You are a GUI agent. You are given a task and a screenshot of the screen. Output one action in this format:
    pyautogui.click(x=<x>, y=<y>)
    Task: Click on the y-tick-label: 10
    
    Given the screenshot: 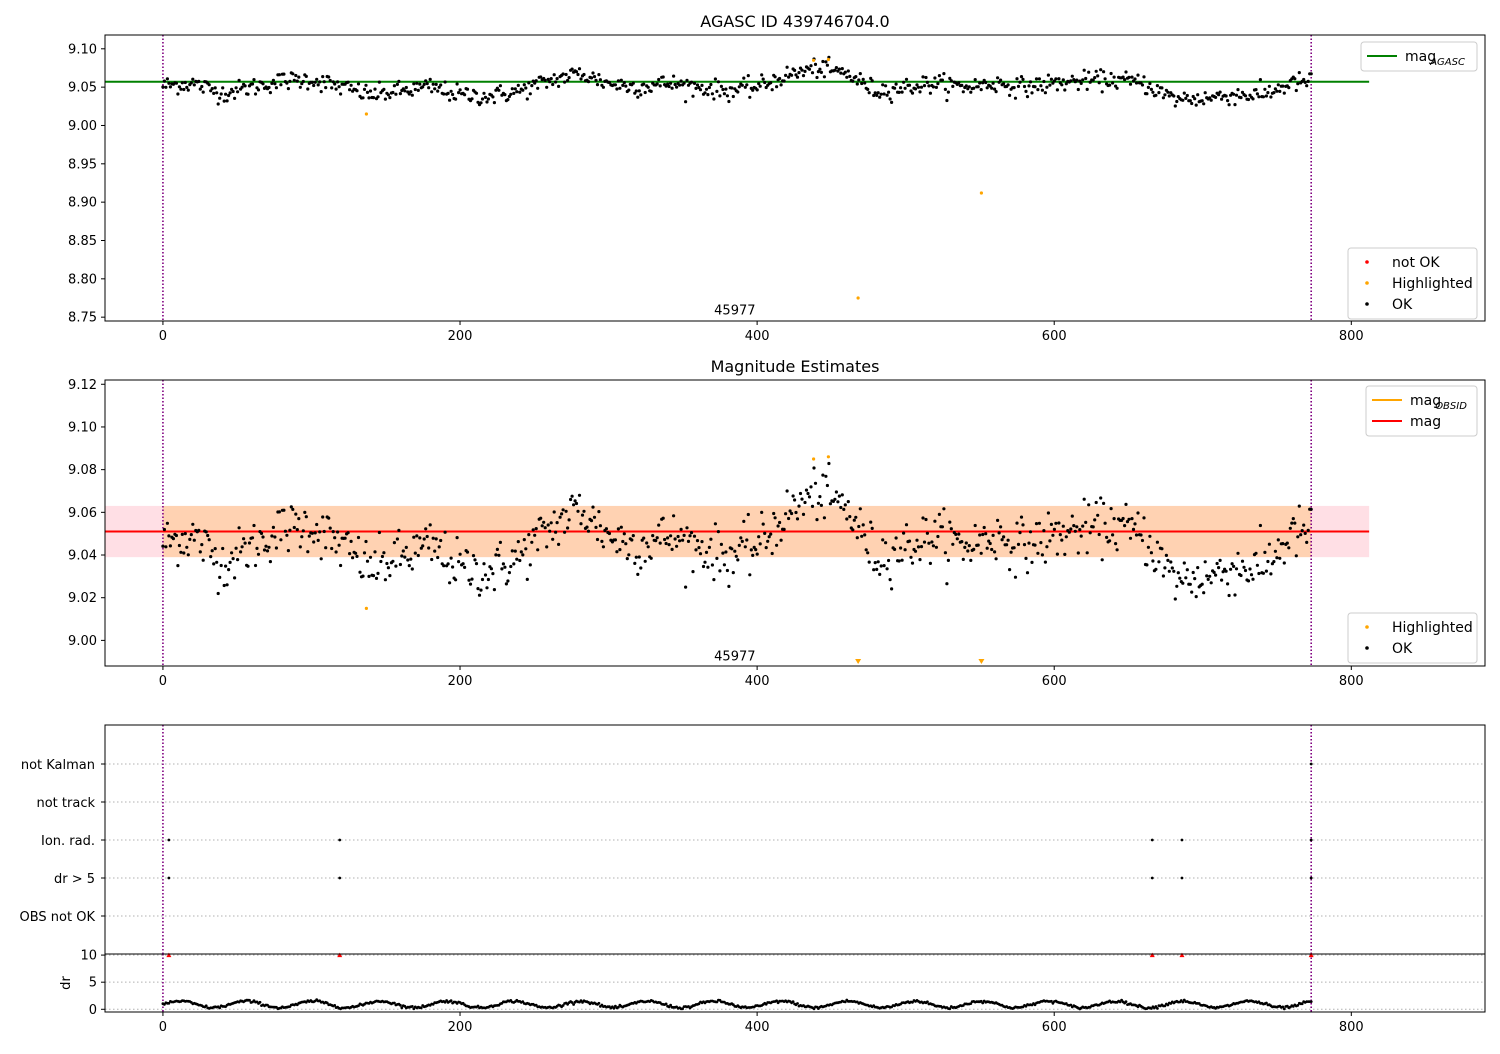 What is the action you would take?
    pyautogui.click(x=88, y=956)
    